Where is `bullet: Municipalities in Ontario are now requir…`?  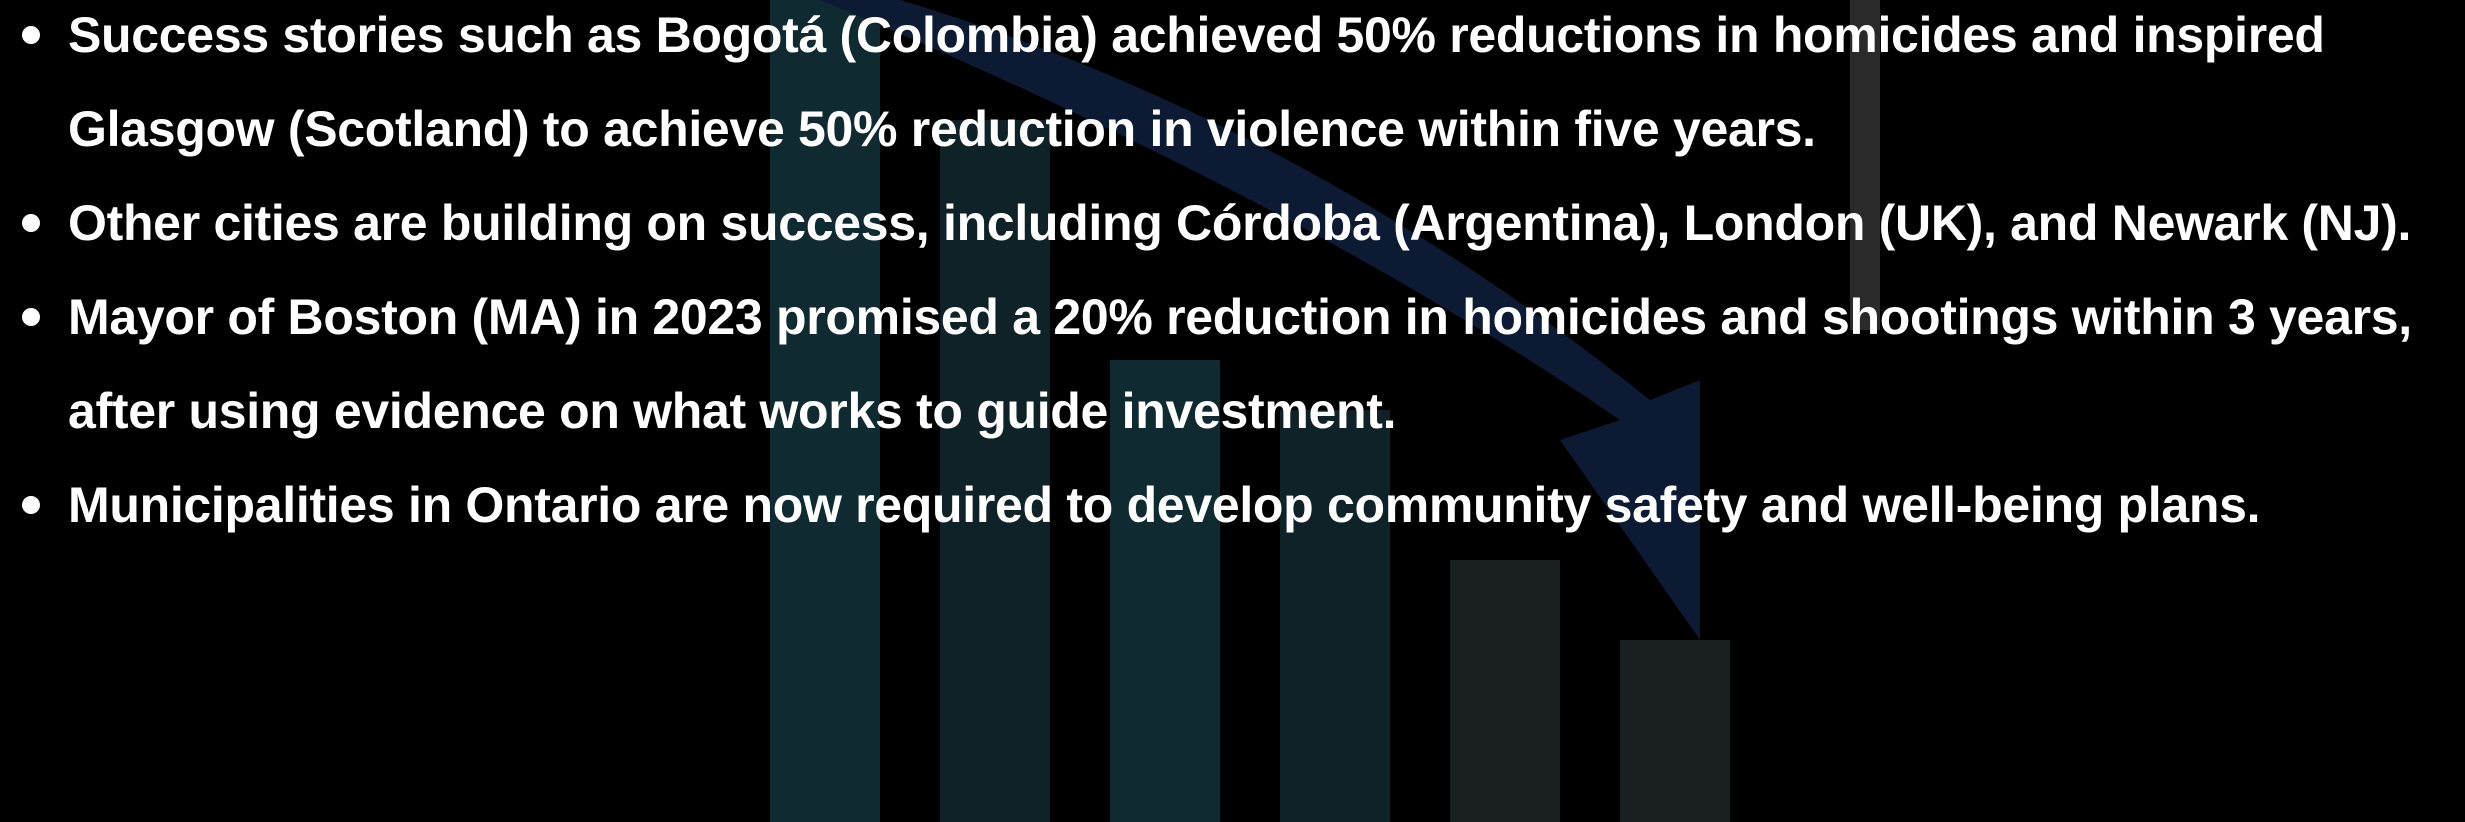
bullet: Municipalities in Ontario are now requir… is located at coordinates (1240, 505).